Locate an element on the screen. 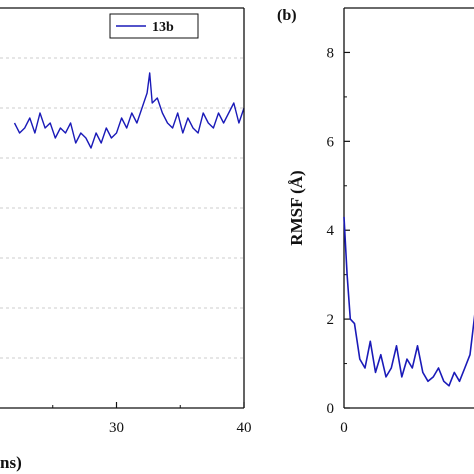  panel-a-legend: 13b is located at coordinates (154, 26).